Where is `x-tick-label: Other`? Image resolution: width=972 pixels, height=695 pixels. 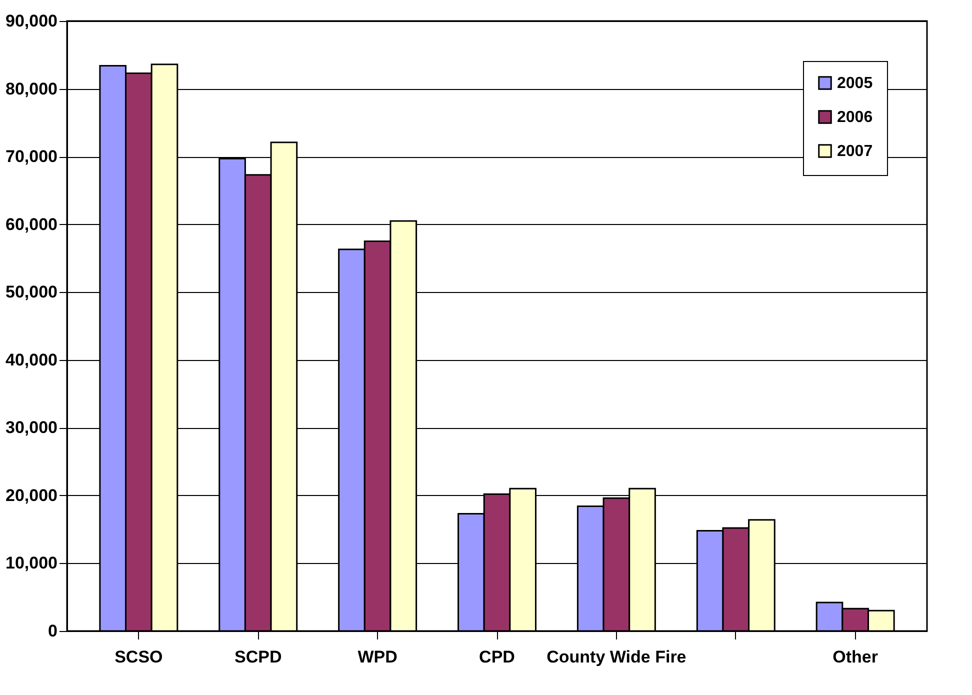 x-tick-label: Other is located at coordinates (855, 657).